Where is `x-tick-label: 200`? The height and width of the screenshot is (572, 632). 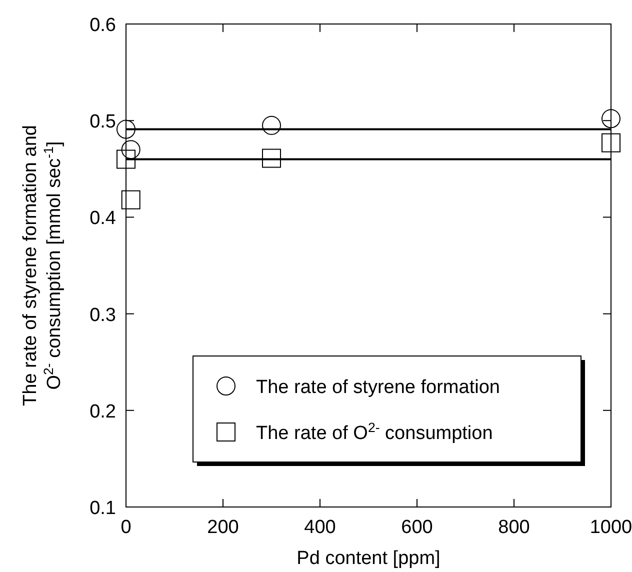 x-tick-label: 200 is located at coordinates (223, 527).